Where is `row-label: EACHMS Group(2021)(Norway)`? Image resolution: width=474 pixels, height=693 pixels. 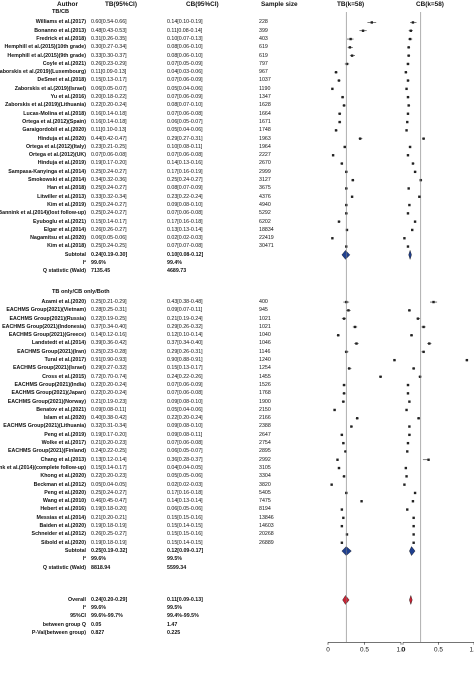 row-label: EACHMS Group(2021)(Norway) is located at coordinates (46, 401).